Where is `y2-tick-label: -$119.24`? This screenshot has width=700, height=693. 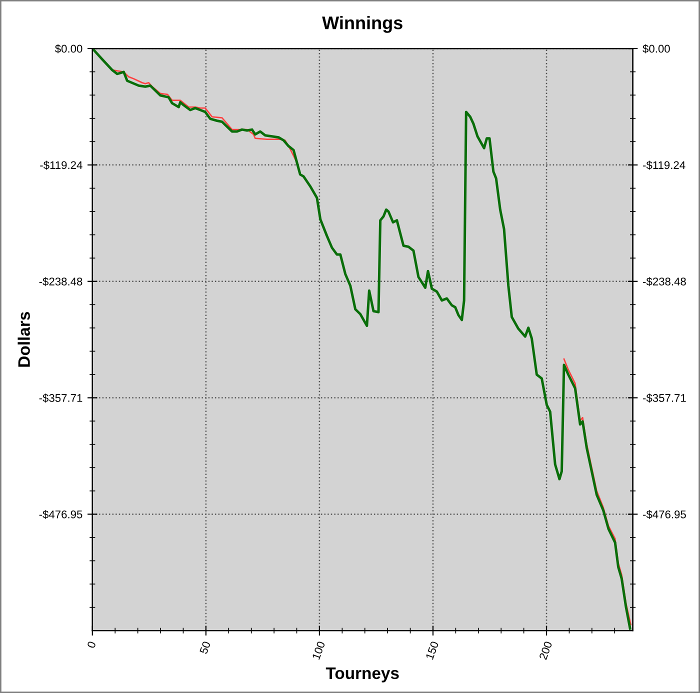 y2-tick-label: -$119.24 is located at coordinates (664, 165).